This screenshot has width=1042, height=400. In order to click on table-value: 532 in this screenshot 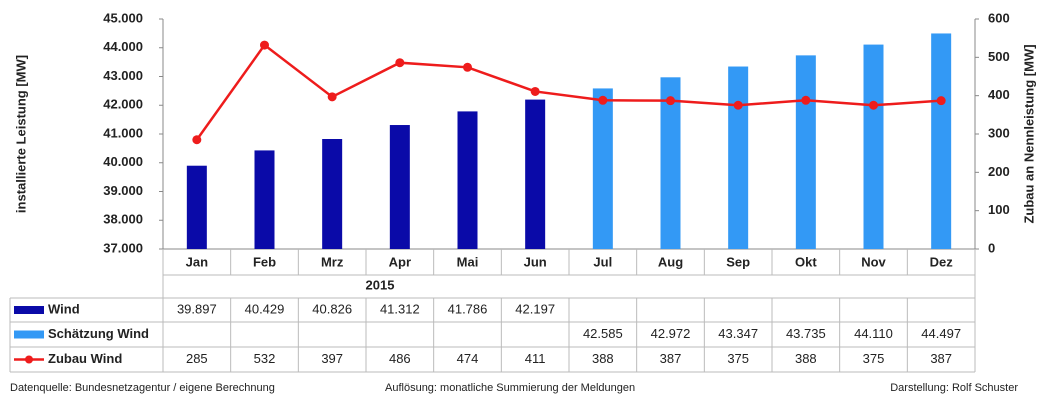, I will do `click(265, 358)`.